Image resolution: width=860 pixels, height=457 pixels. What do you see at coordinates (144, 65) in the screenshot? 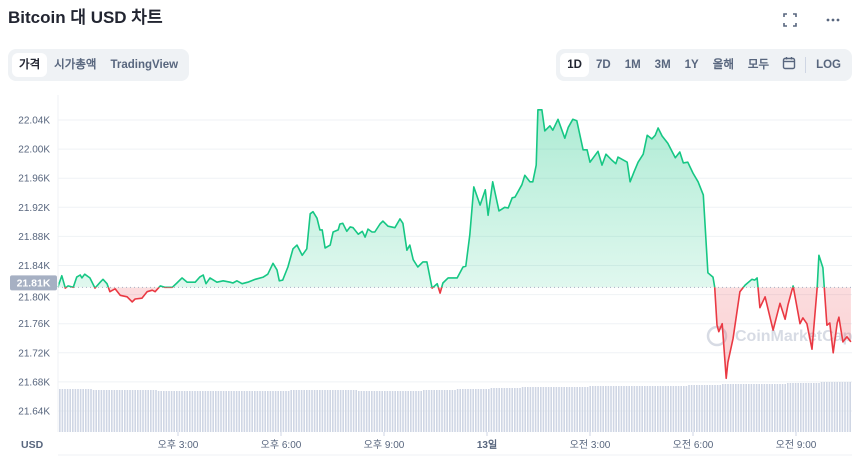
I see `tab-tradingview: TradingView` at bounding box center [144, 65].